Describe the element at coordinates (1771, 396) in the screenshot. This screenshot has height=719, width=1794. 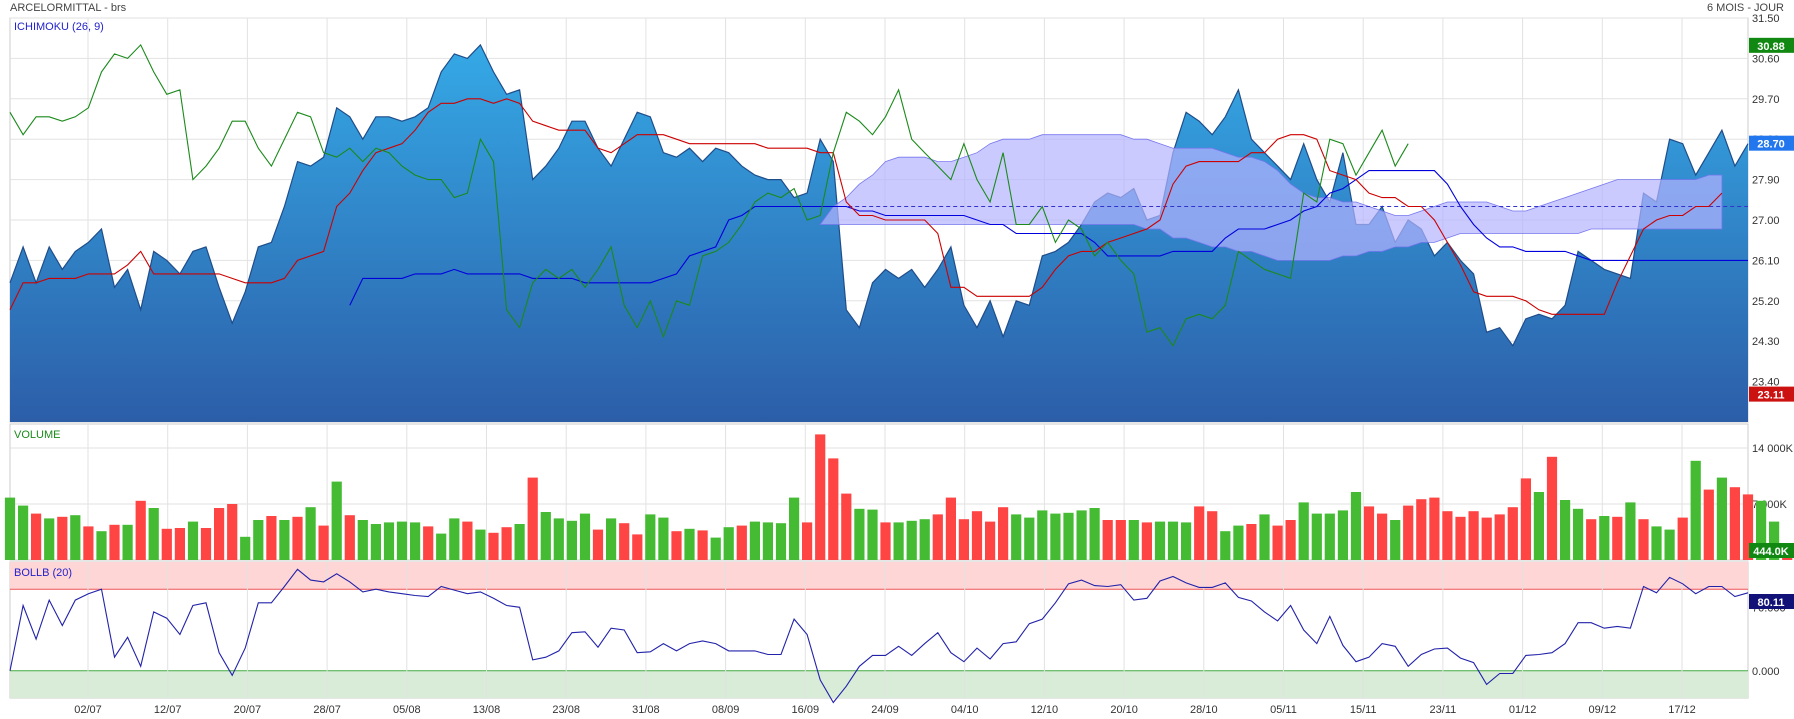
I see `low-badge: 23.11` at that location.